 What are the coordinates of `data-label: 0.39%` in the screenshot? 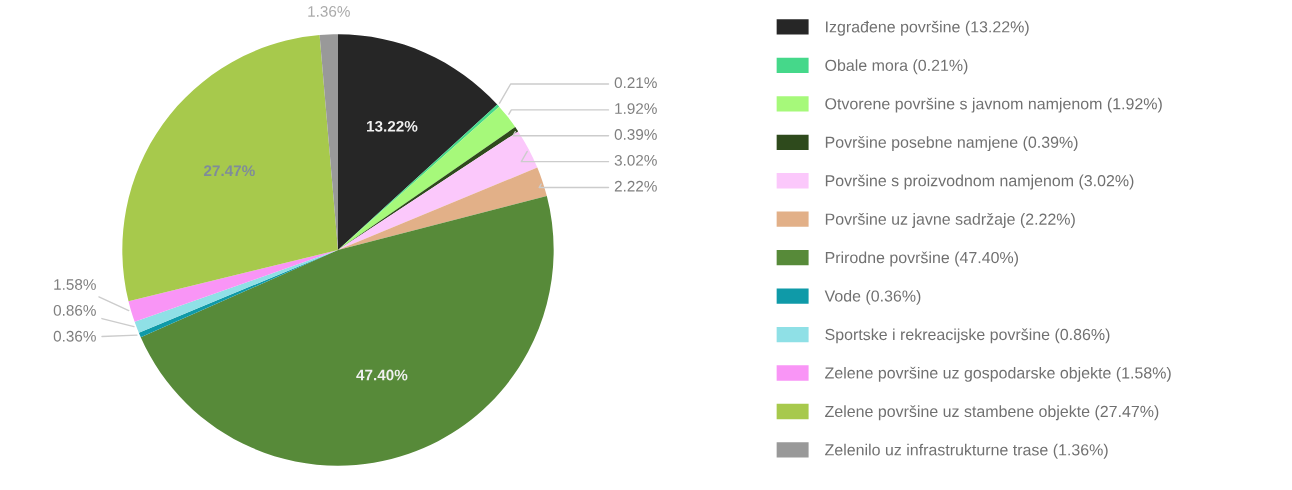 It's located at (635, 134).